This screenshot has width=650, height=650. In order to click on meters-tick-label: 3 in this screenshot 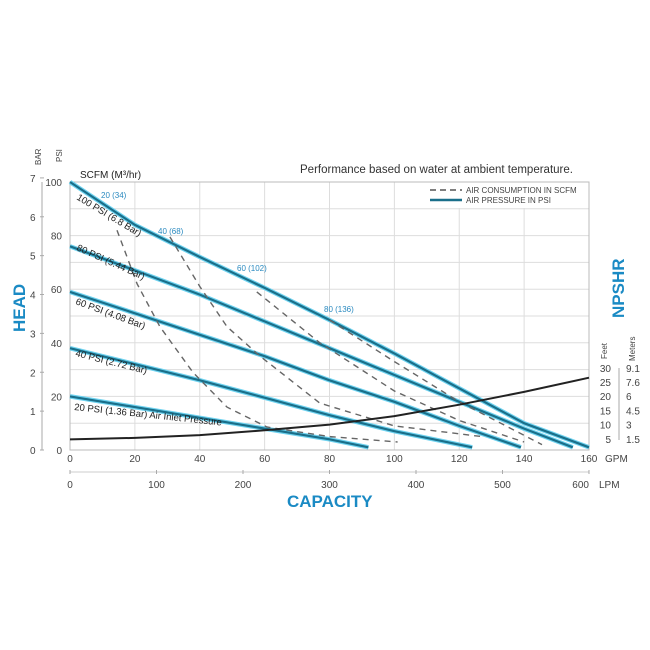, I will do `click(629, 426)`.